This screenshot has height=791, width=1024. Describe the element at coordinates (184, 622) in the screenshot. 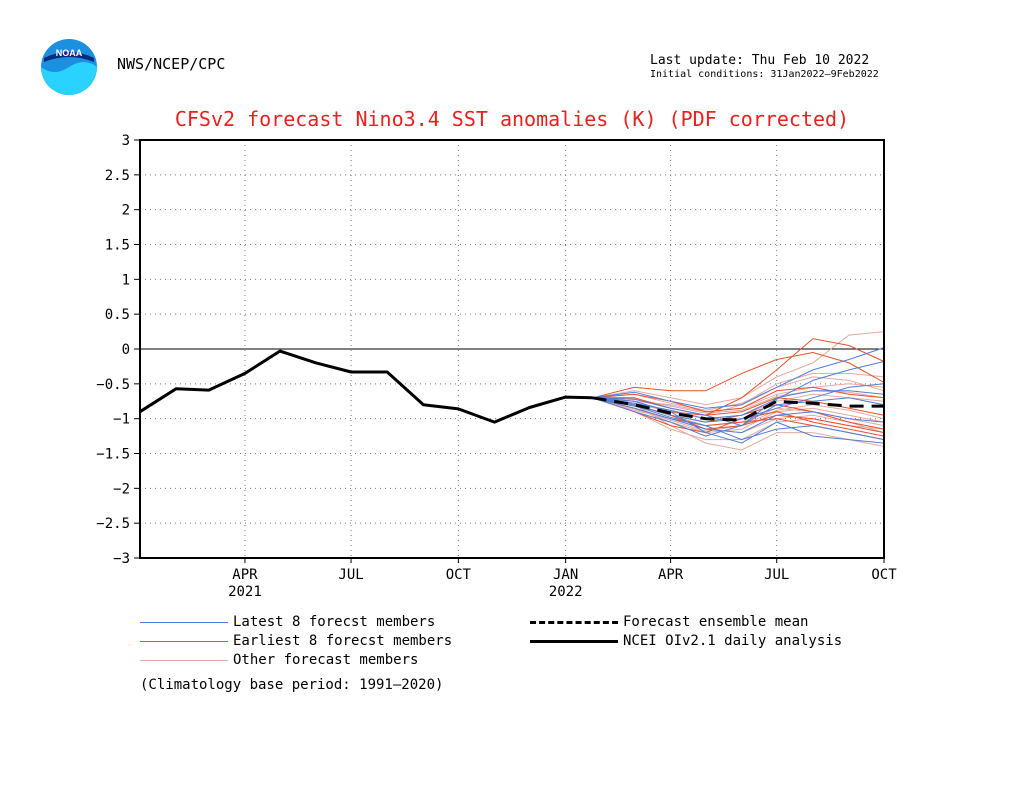

I see `legend-swatch-latest` at that location.